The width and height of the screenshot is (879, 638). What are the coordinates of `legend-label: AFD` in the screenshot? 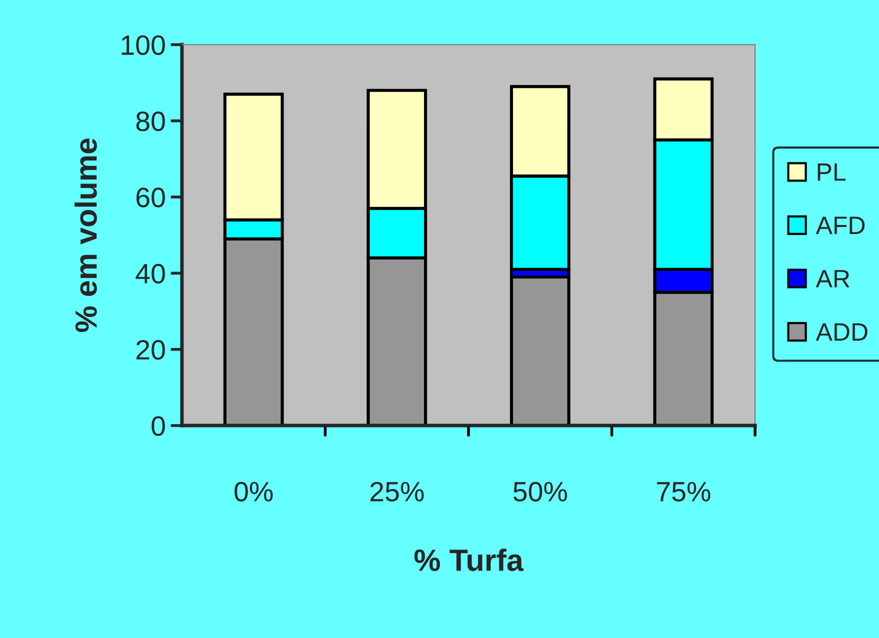 It's located at (840, 225).